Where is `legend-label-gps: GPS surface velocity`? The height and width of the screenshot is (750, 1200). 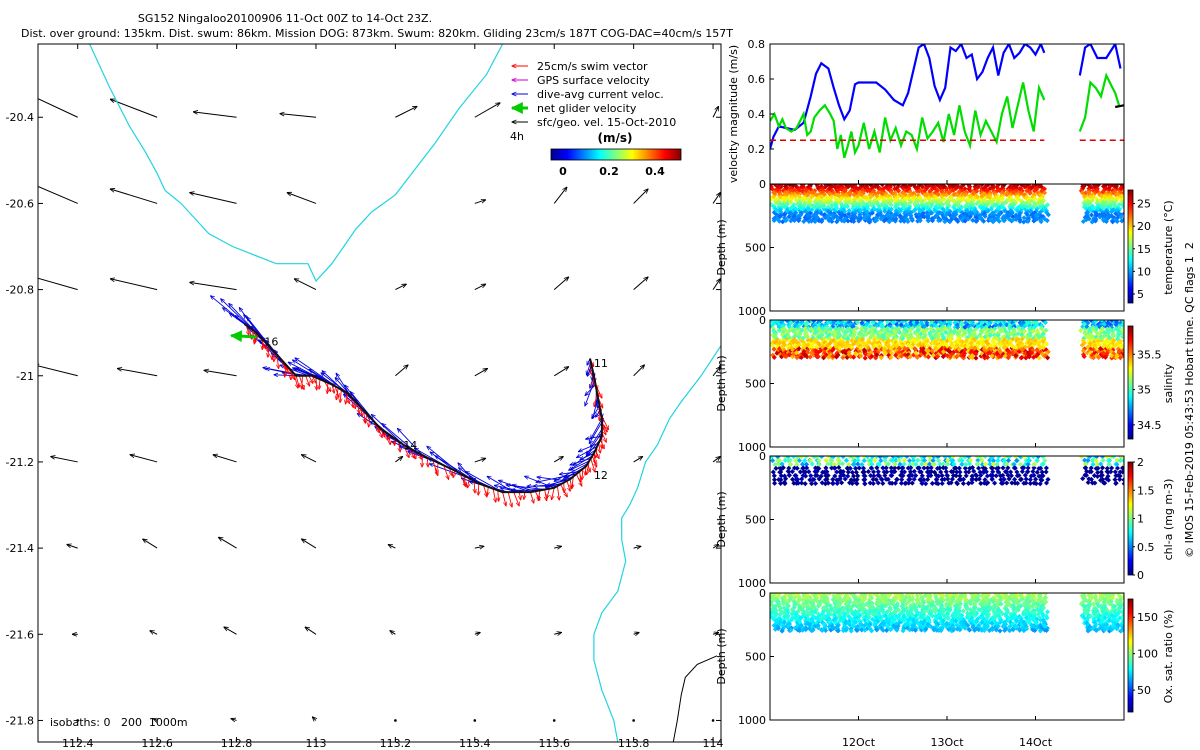
legend-label-gps: GPS surface velocity is located at coordinates (593, 80).